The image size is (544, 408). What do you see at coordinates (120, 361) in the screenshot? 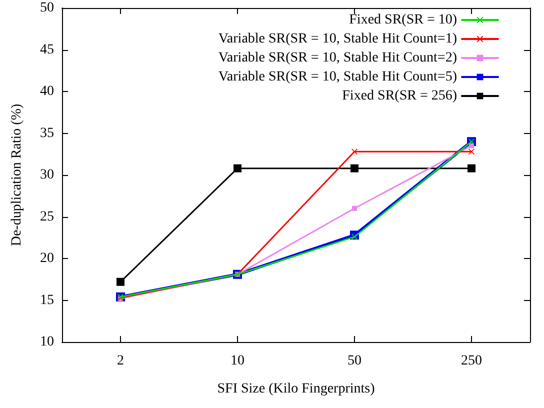
I see `x-tick-label: 2` at bounding box center [120, 361].